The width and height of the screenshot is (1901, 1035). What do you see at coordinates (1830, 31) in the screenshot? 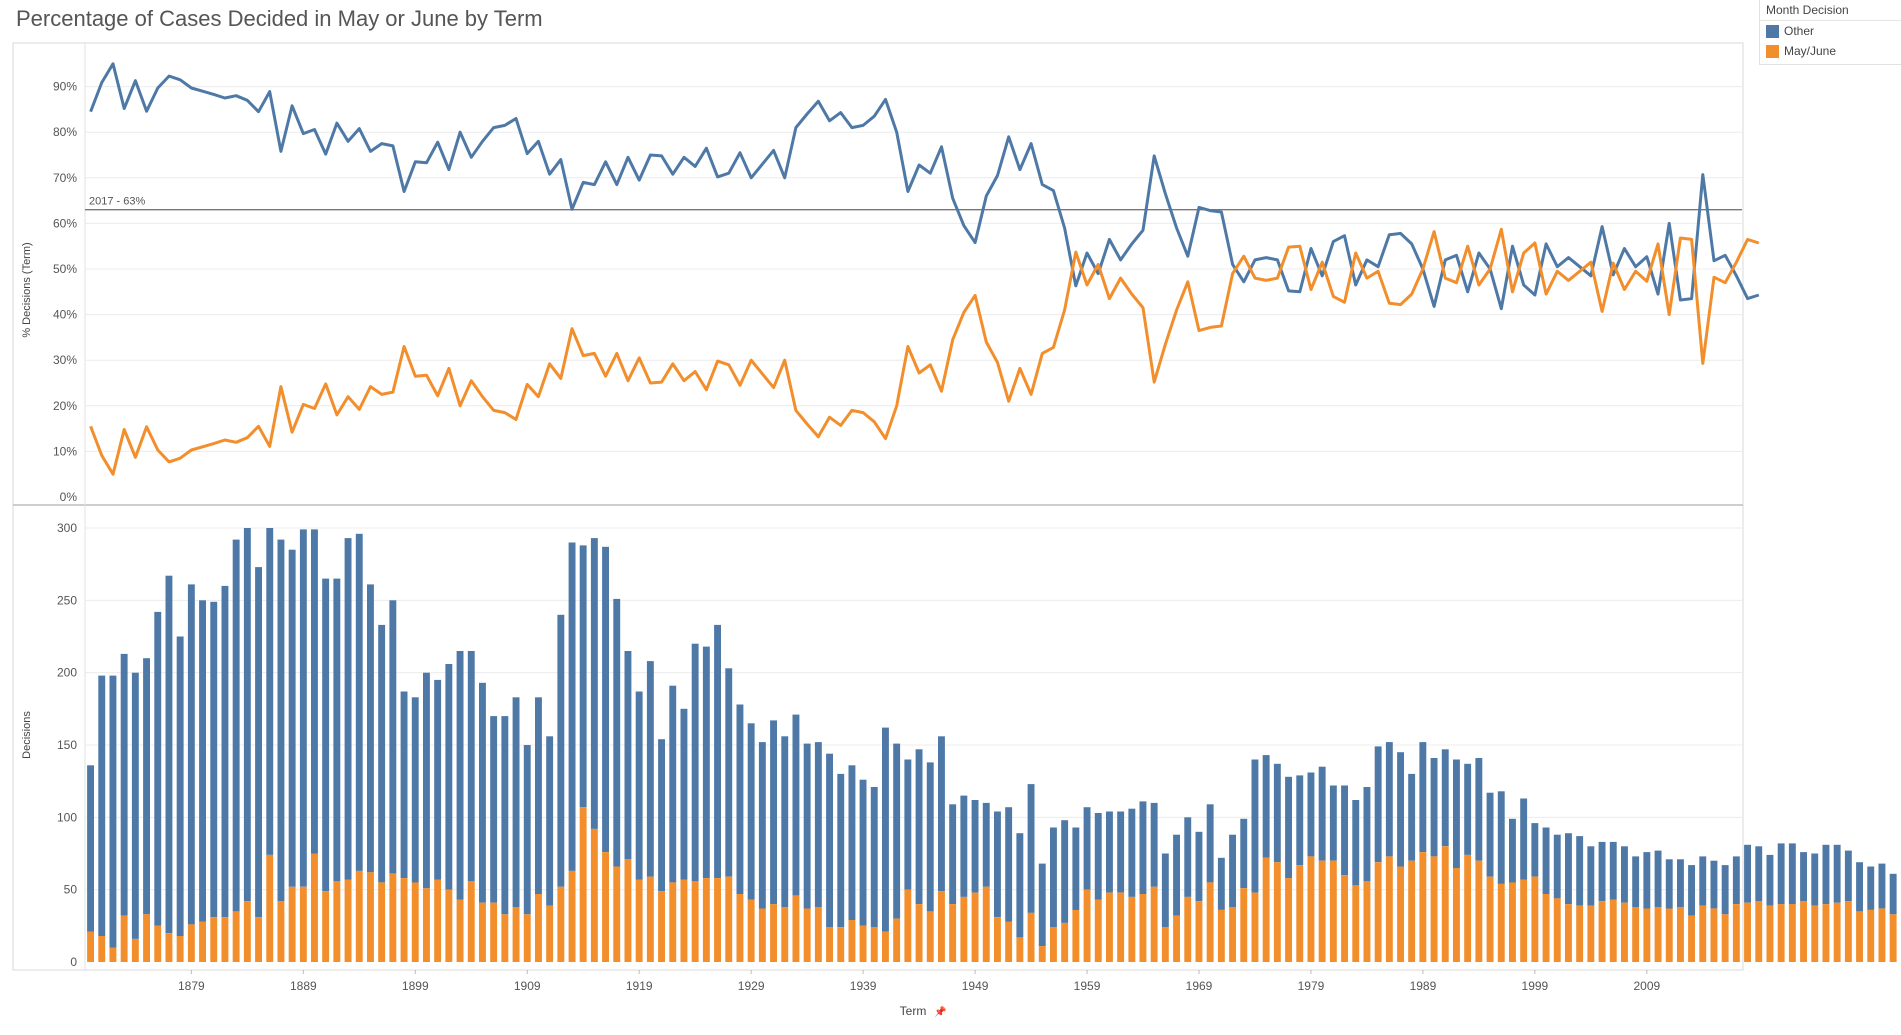
I see `legend-item-other: Other` at bounding box center [1830, 31].